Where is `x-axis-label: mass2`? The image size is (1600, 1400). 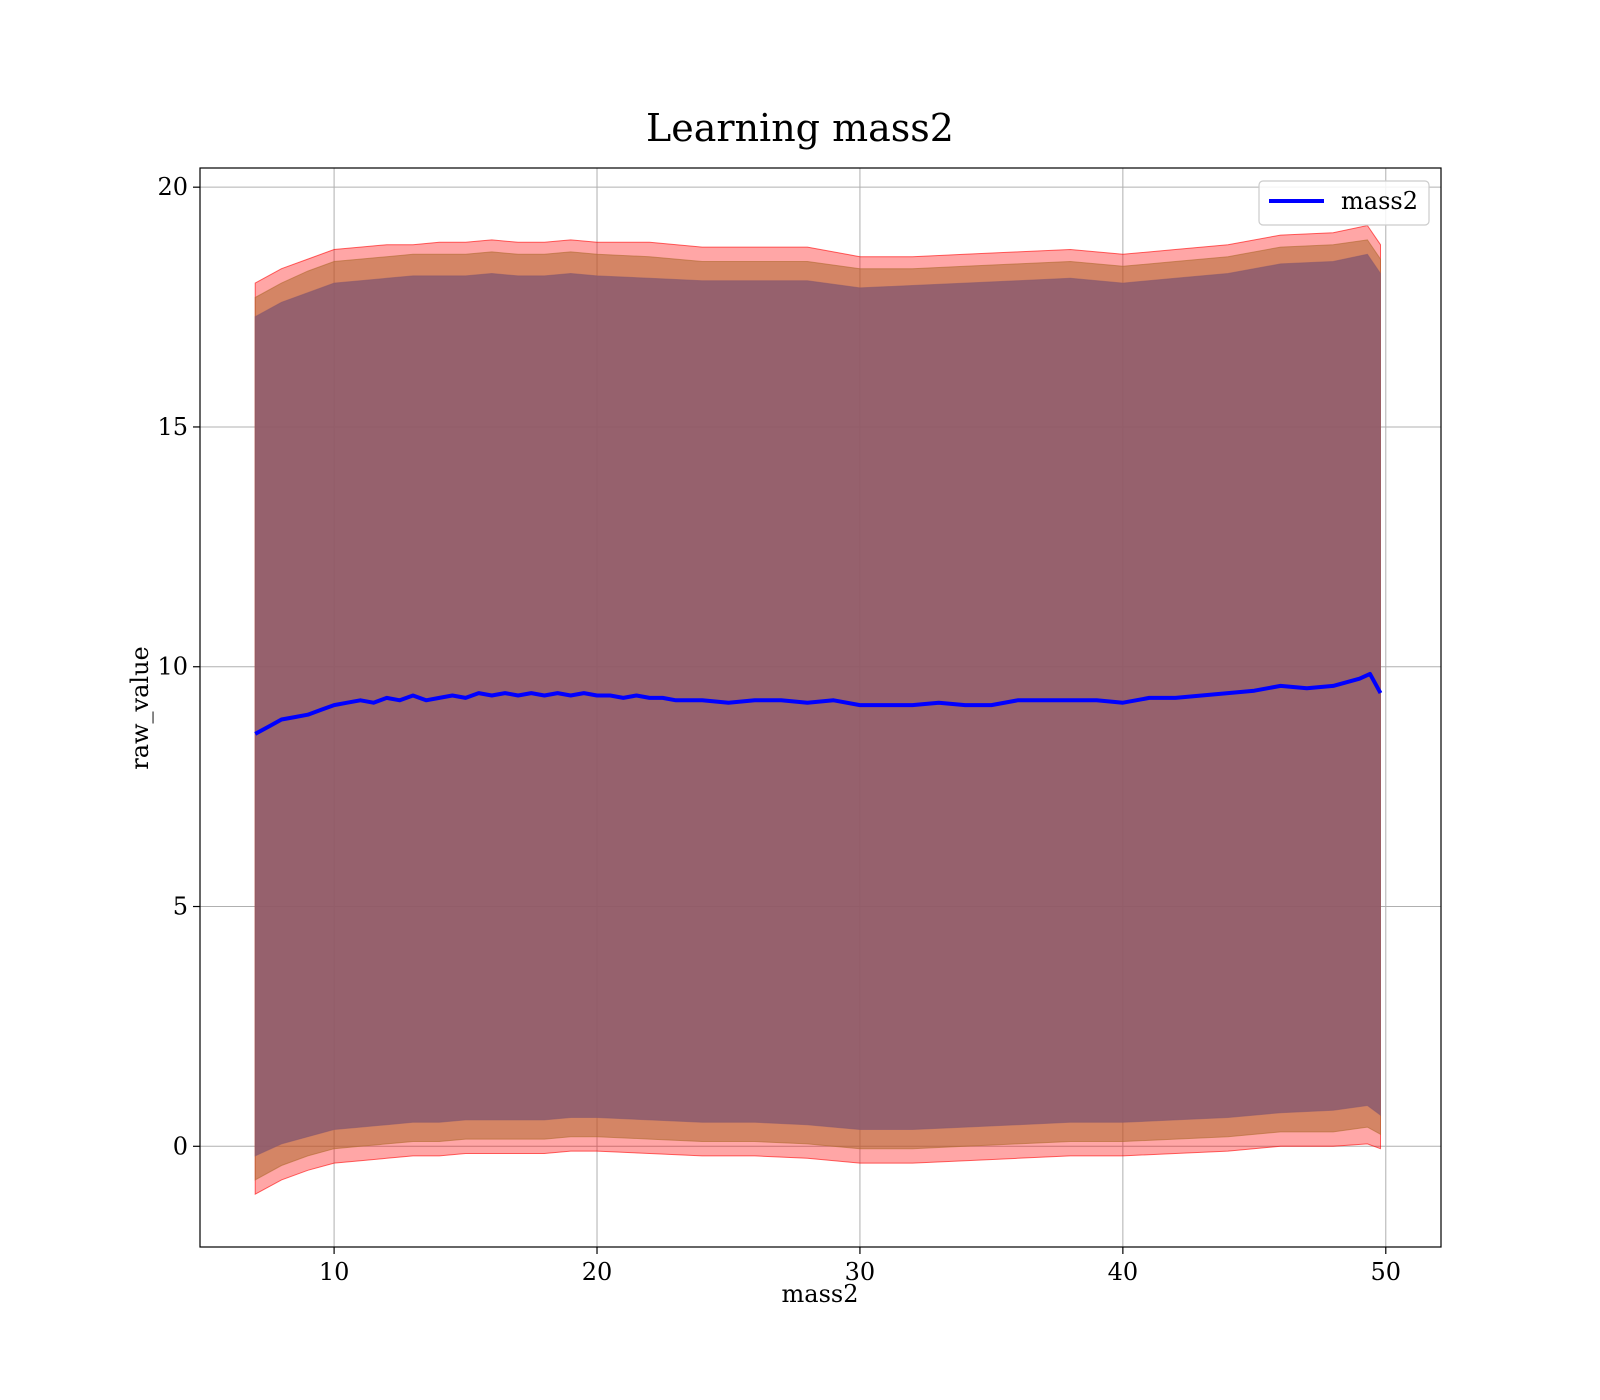 x-axis-label: mass2 is located at coordinates (820, 1294).